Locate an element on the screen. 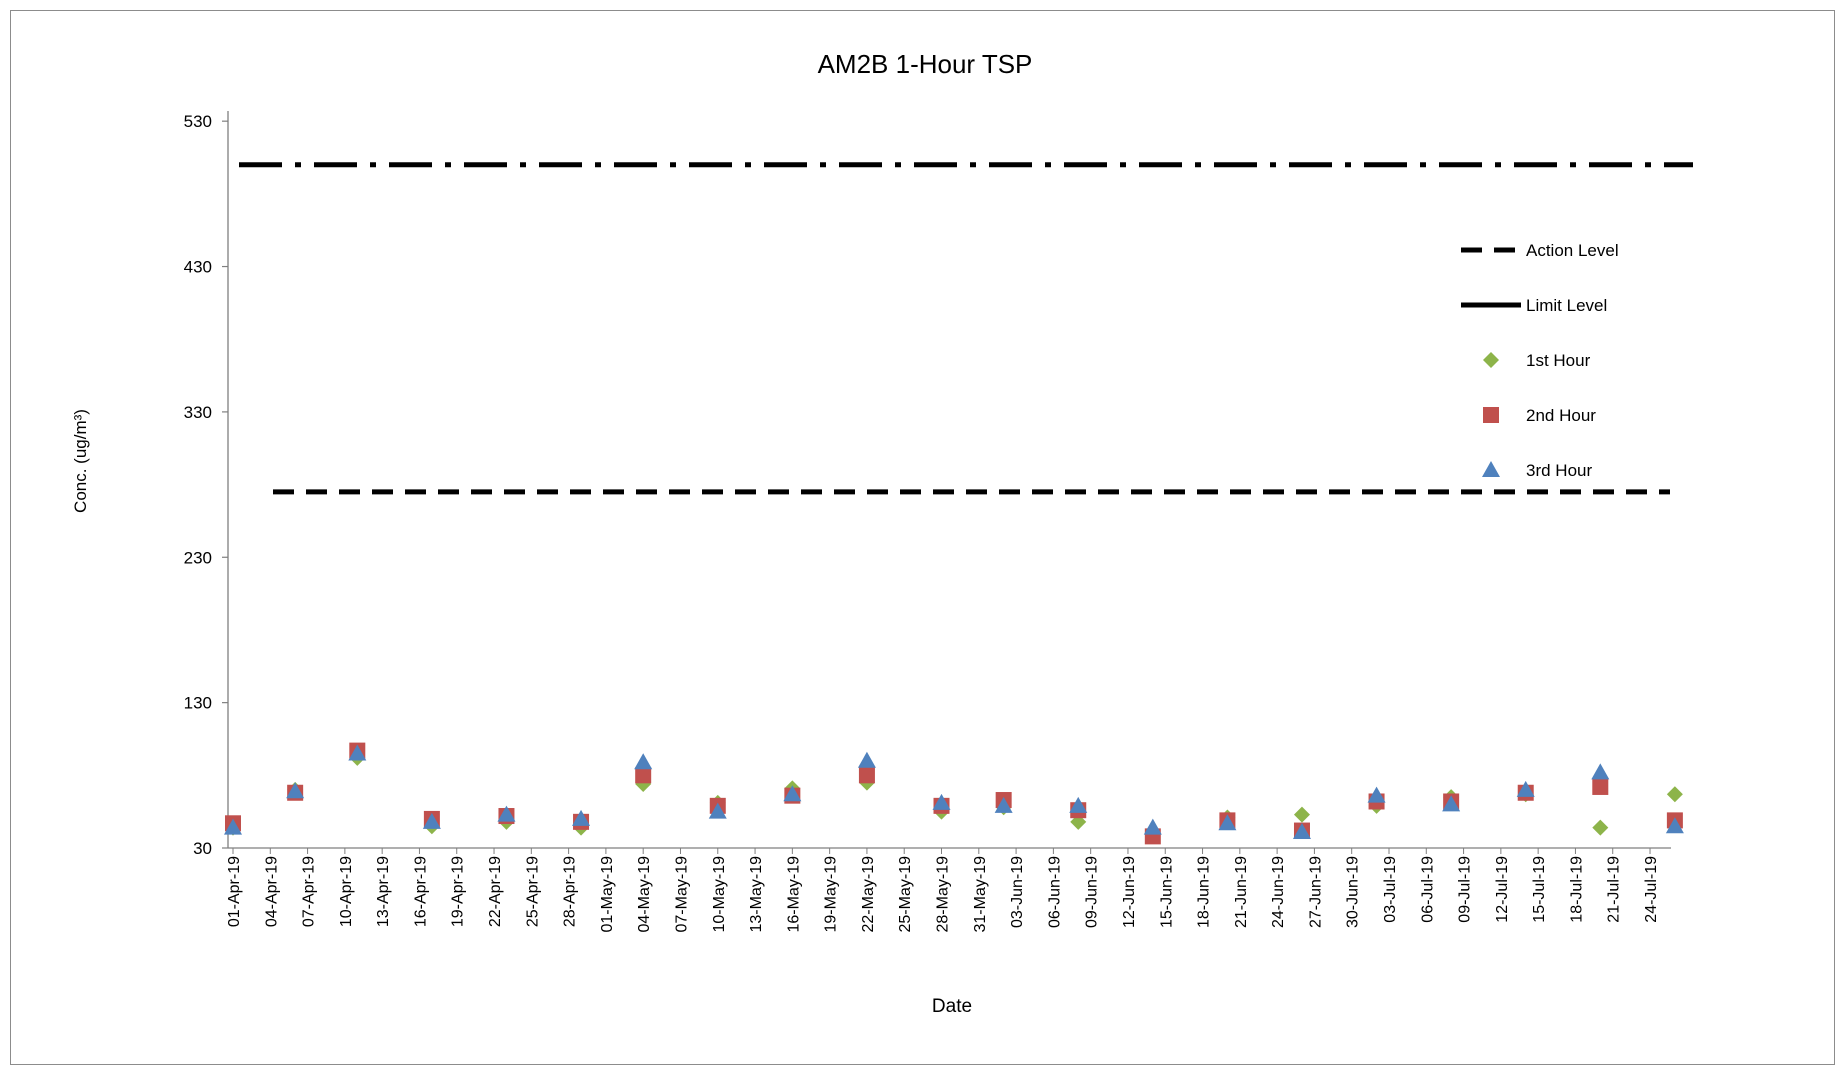 The width and height of the screenshot is (1845, 1075). x-tick-label: 01-Apr-19 is located at coordinates (234, 891).